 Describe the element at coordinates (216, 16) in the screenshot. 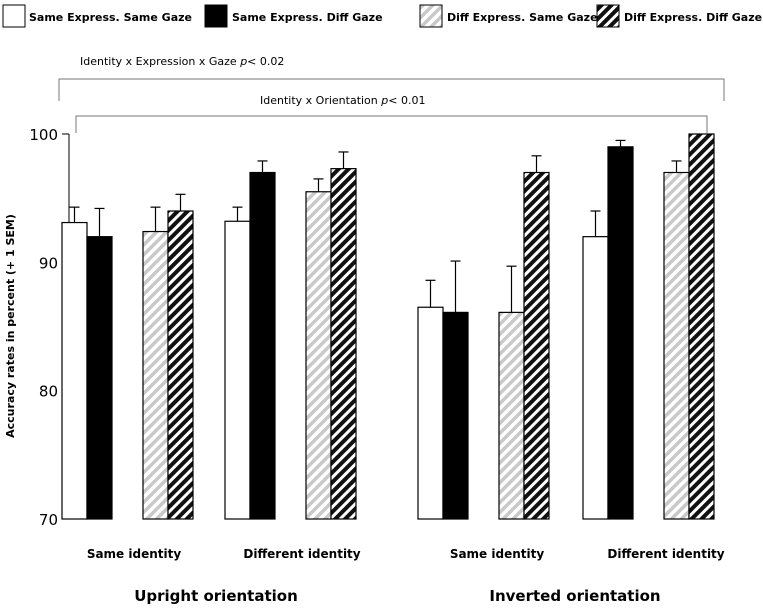

I see `legend-swatch-same-expr-diff-gaze` at that location.